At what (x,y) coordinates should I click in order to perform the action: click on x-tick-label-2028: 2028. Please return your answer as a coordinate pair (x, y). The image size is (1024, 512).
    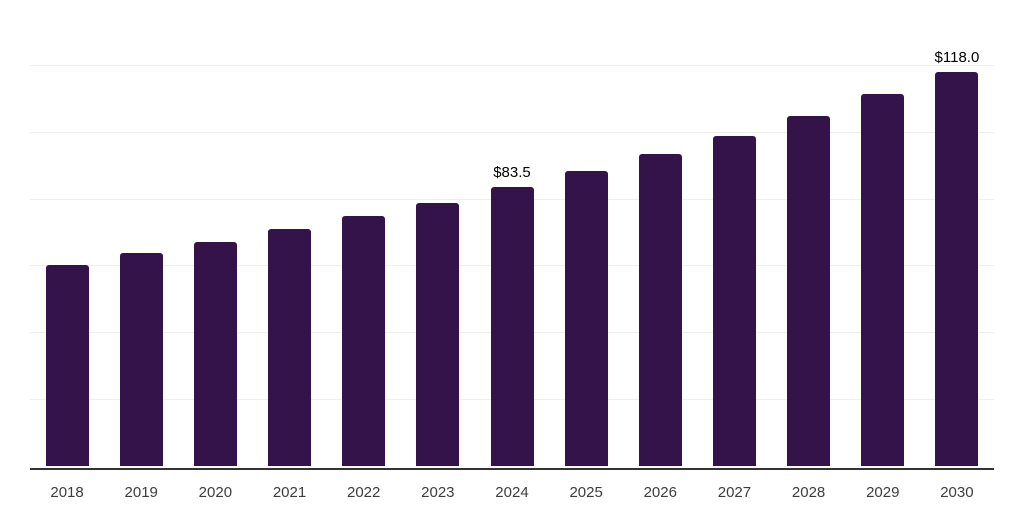
    Looking at the image, I should click on (808, 492).